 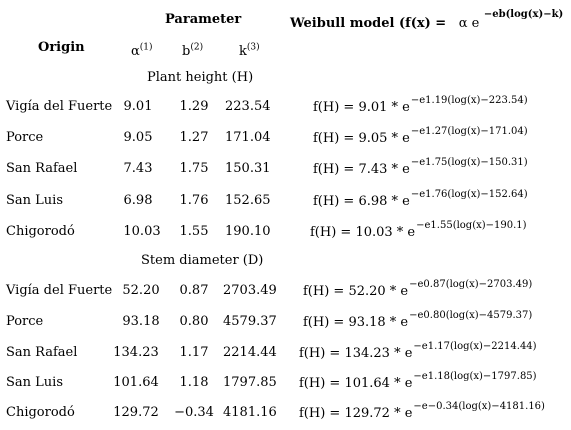 I want to click on k-col-symbol: k, so click(x=243, y=51).